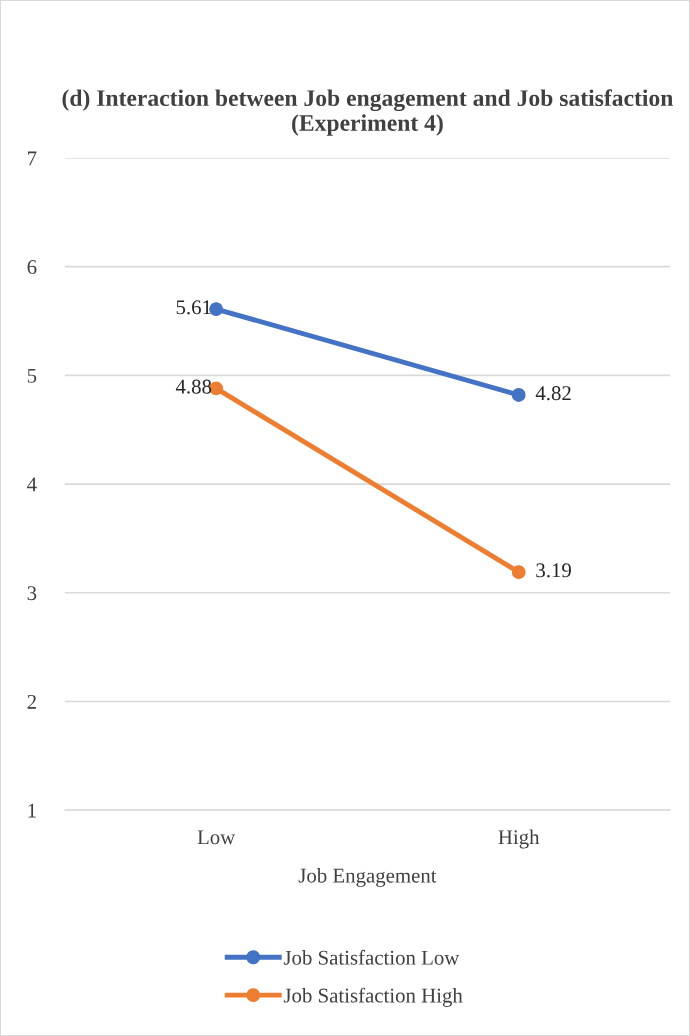 This screenshot has width=690, height=1036. What do you see at coordinates (519, 839) in the screenshot?
I see `x-tick-label: High` at bounding box center [519, 839].